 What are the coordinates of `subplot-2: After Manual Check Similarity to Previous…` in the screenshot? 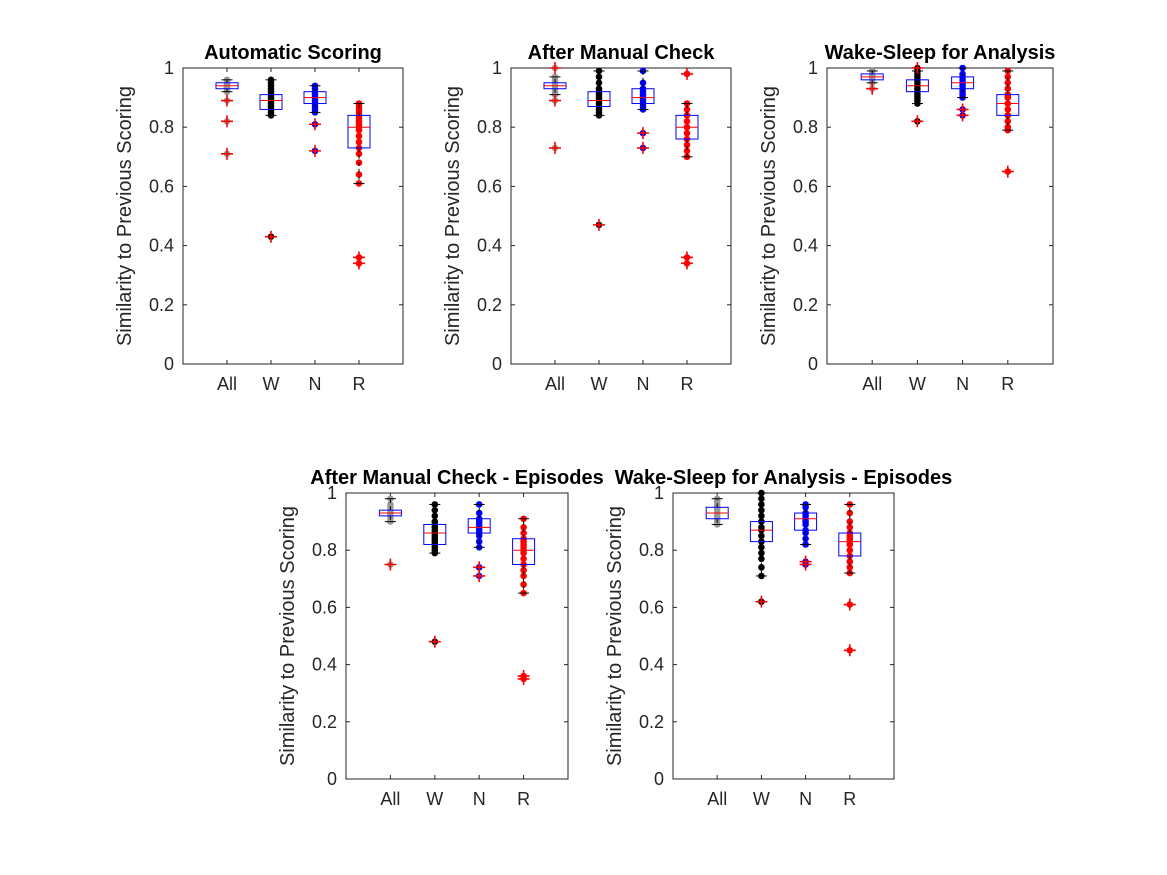 It's located at (587, 218).